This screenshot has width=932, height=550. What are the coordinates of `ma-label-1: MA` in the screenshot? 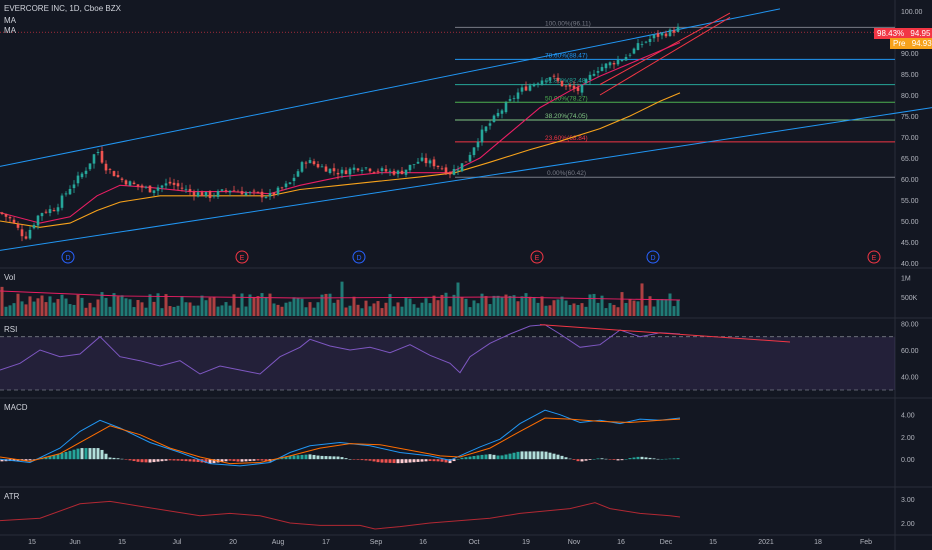 It's located at (10, 20).